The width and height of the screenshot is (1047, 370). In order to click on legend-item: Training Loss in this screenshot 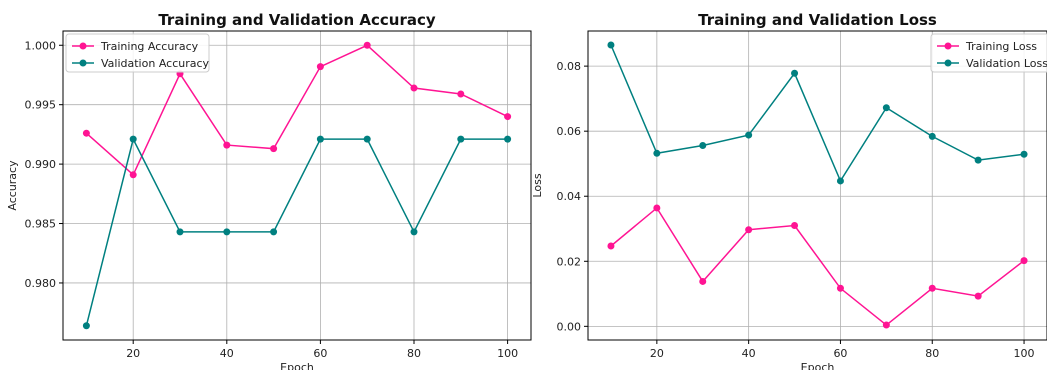, I will do `click(987, 46)`.